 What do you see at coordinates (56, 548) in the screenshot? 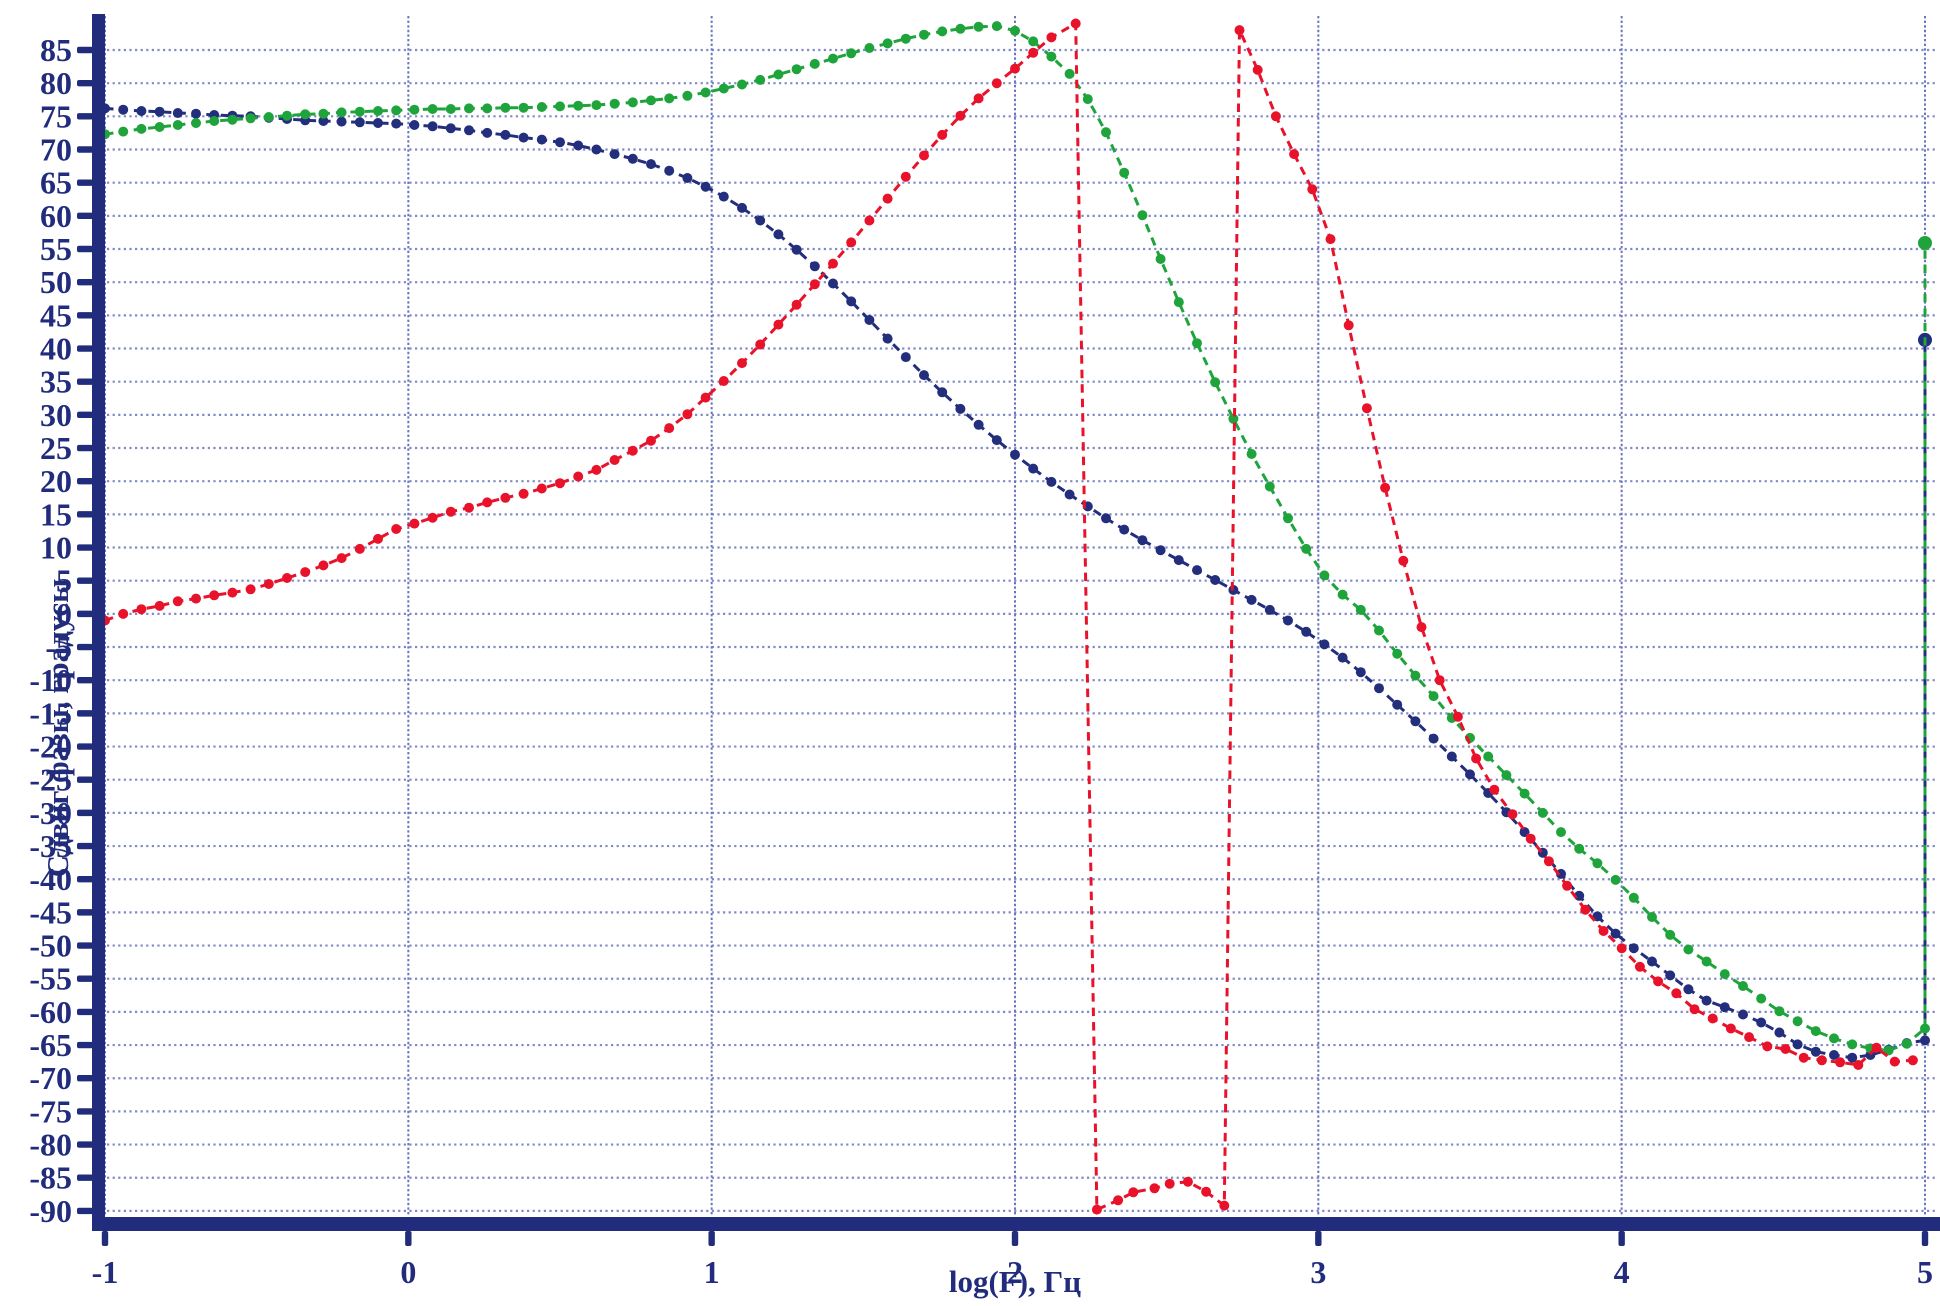
I see `svg-text: 10` at bounding box center [56, 548].